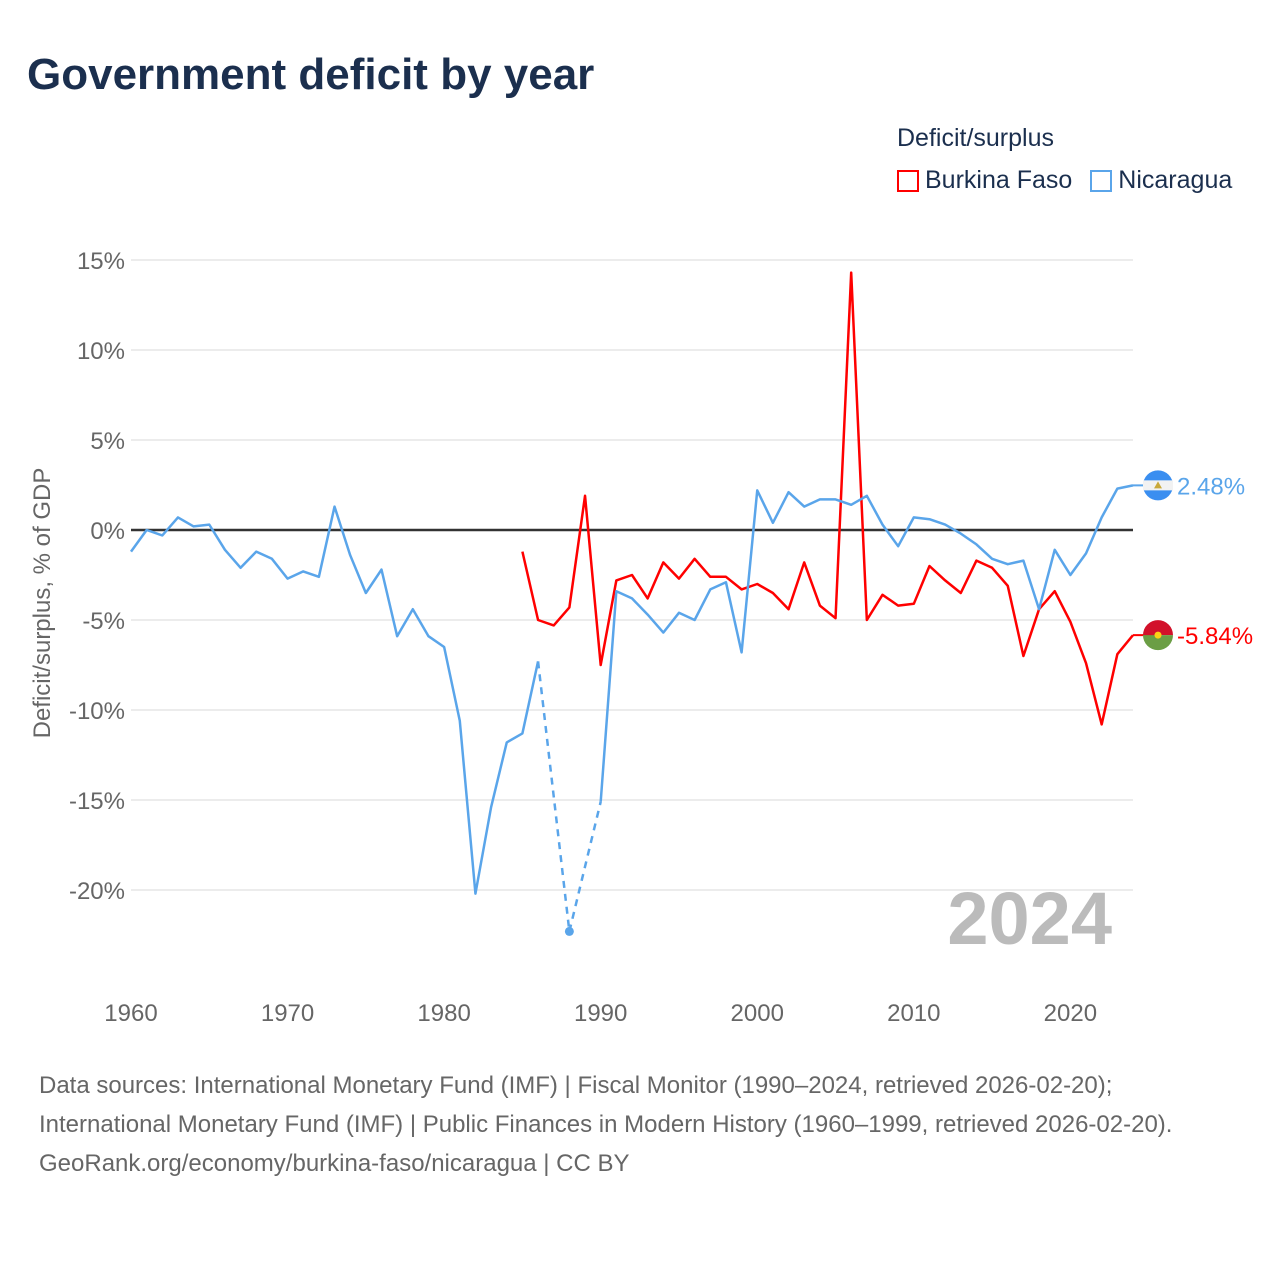  Describe the element at coordinates (1158, 485) in the screenshot. I see `emblem-icon` at that location.